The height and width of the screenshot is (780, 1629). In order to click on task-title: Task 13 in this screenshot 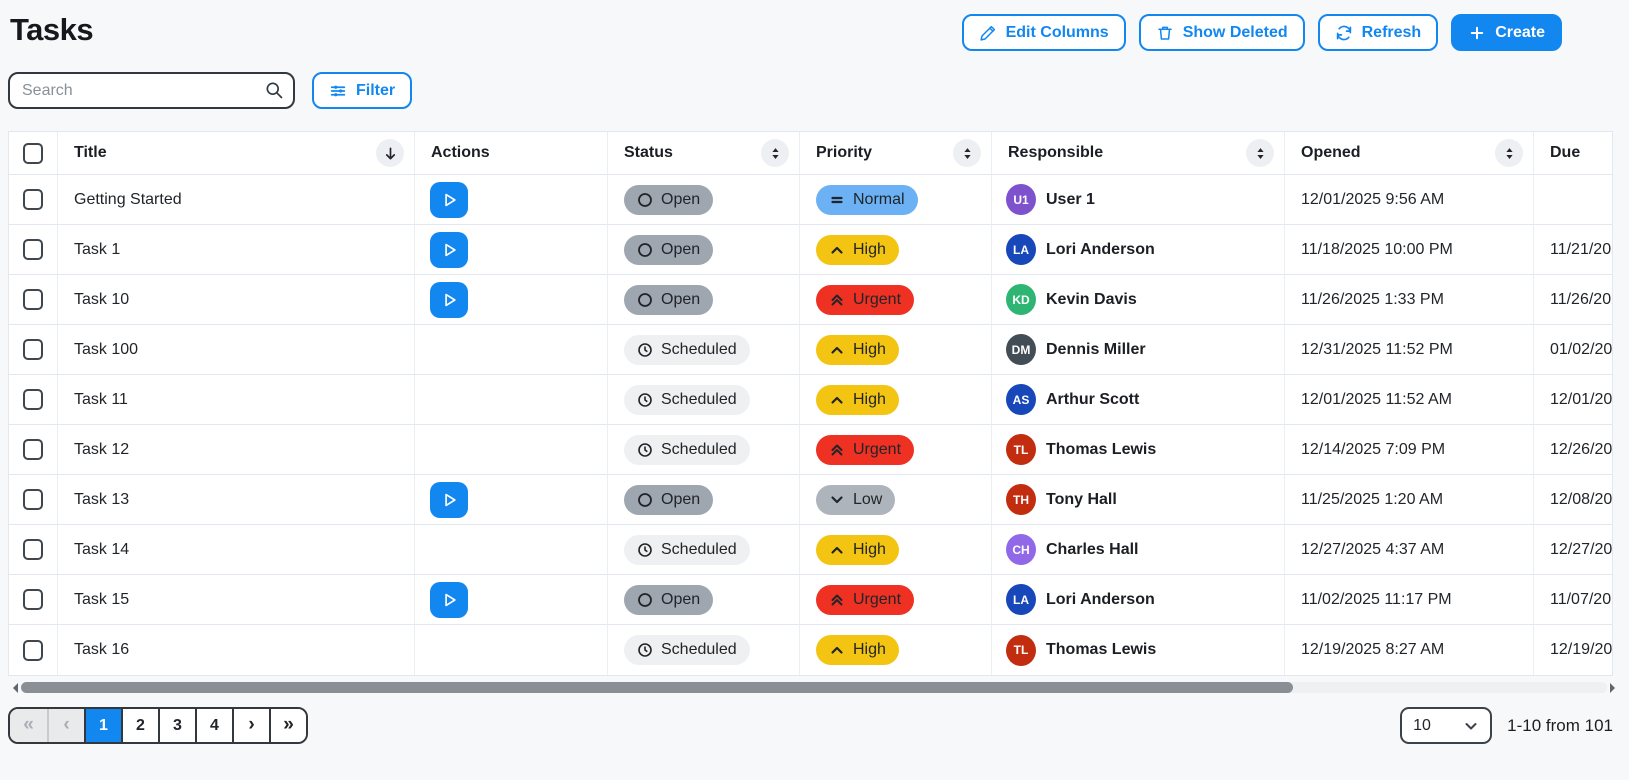, I will do `click(102, 499)`.